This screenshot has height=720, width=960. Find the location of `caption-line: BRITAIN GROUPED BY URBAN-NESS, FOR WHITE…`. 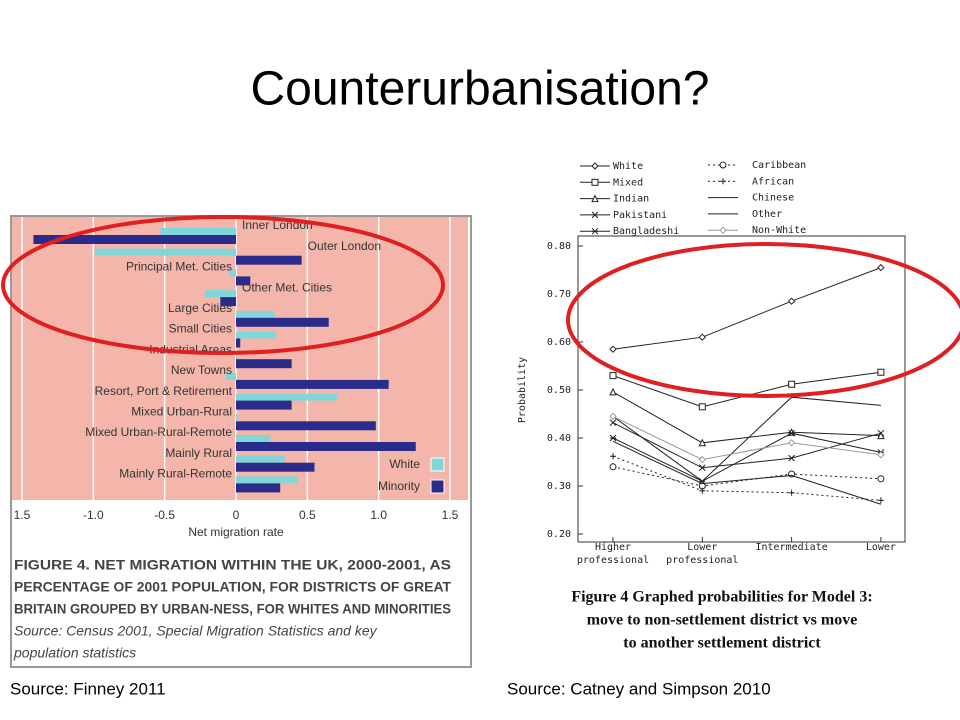

caption-line: BRITAIN GROUPED BY URBAN-NESS, FOR WHITE… is located at coordinates (232, 609).